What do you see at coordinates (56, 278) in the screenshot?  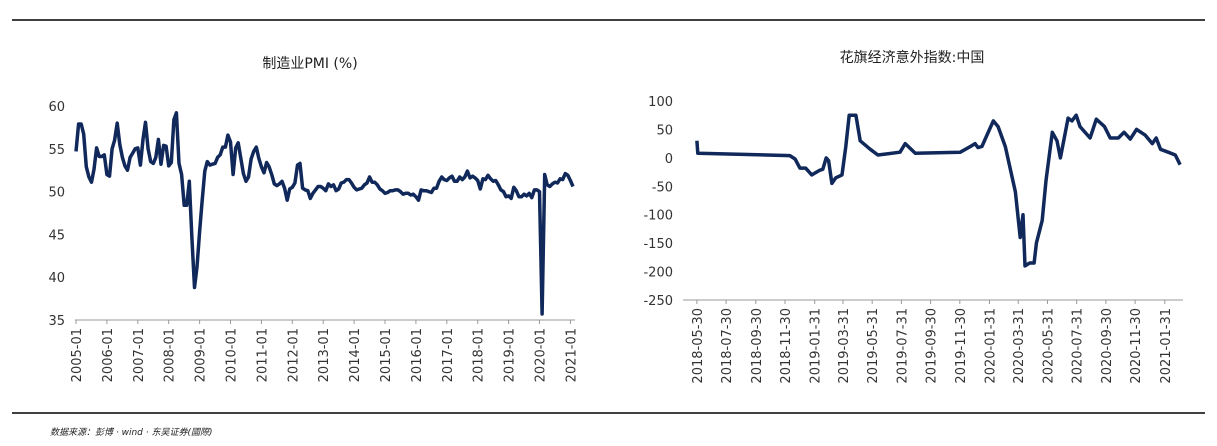 I see `y-tick-label: 40` at bounding box center [56, 278].